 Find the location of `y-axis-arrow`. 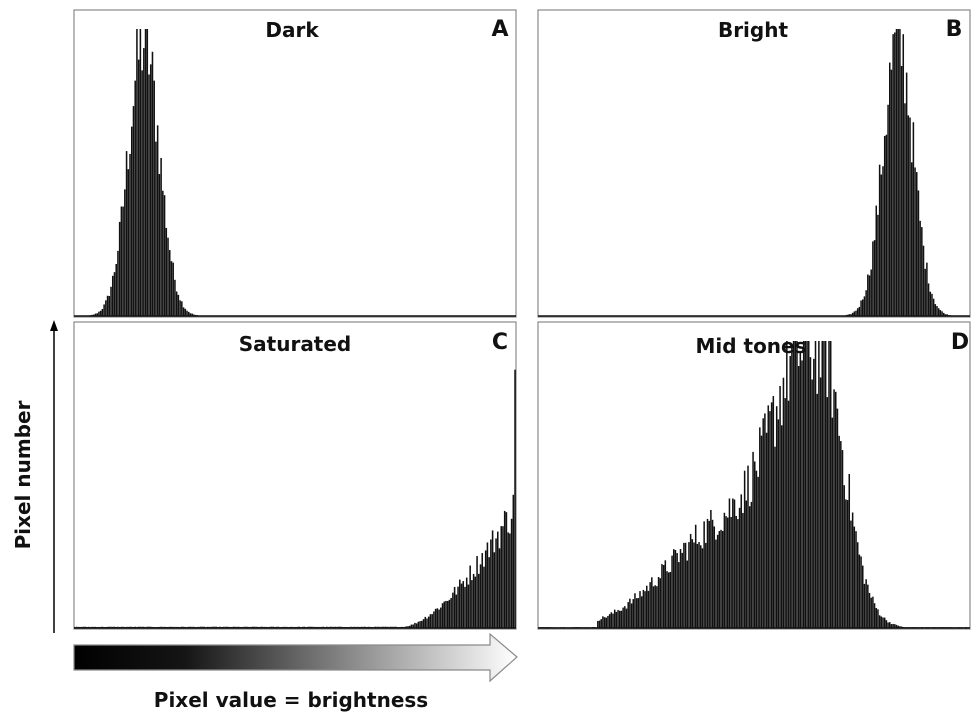

y-axis-arrow is located at coordinates (54, 476).